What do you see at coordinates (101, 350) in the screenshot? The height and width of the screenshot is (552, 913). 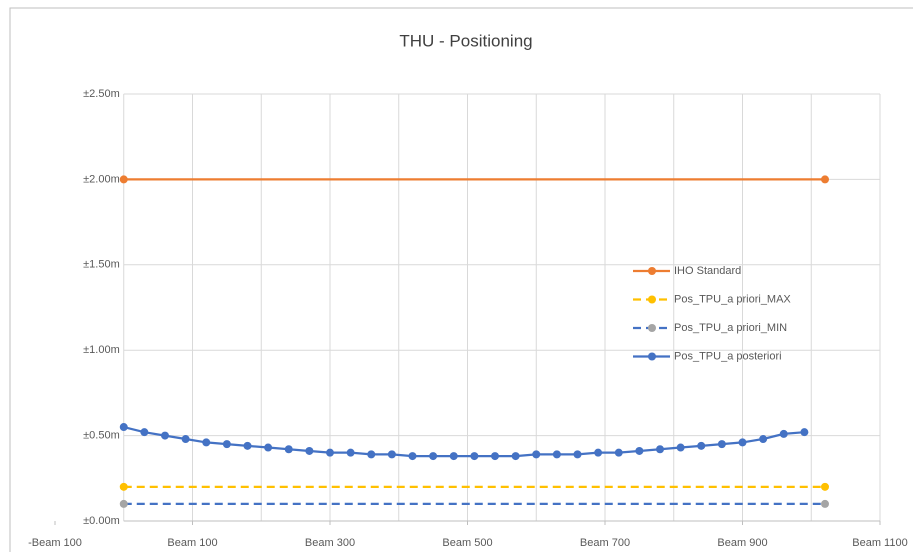 I see `y-tick-label: ±1.00m` at bounding box center [101, 350].